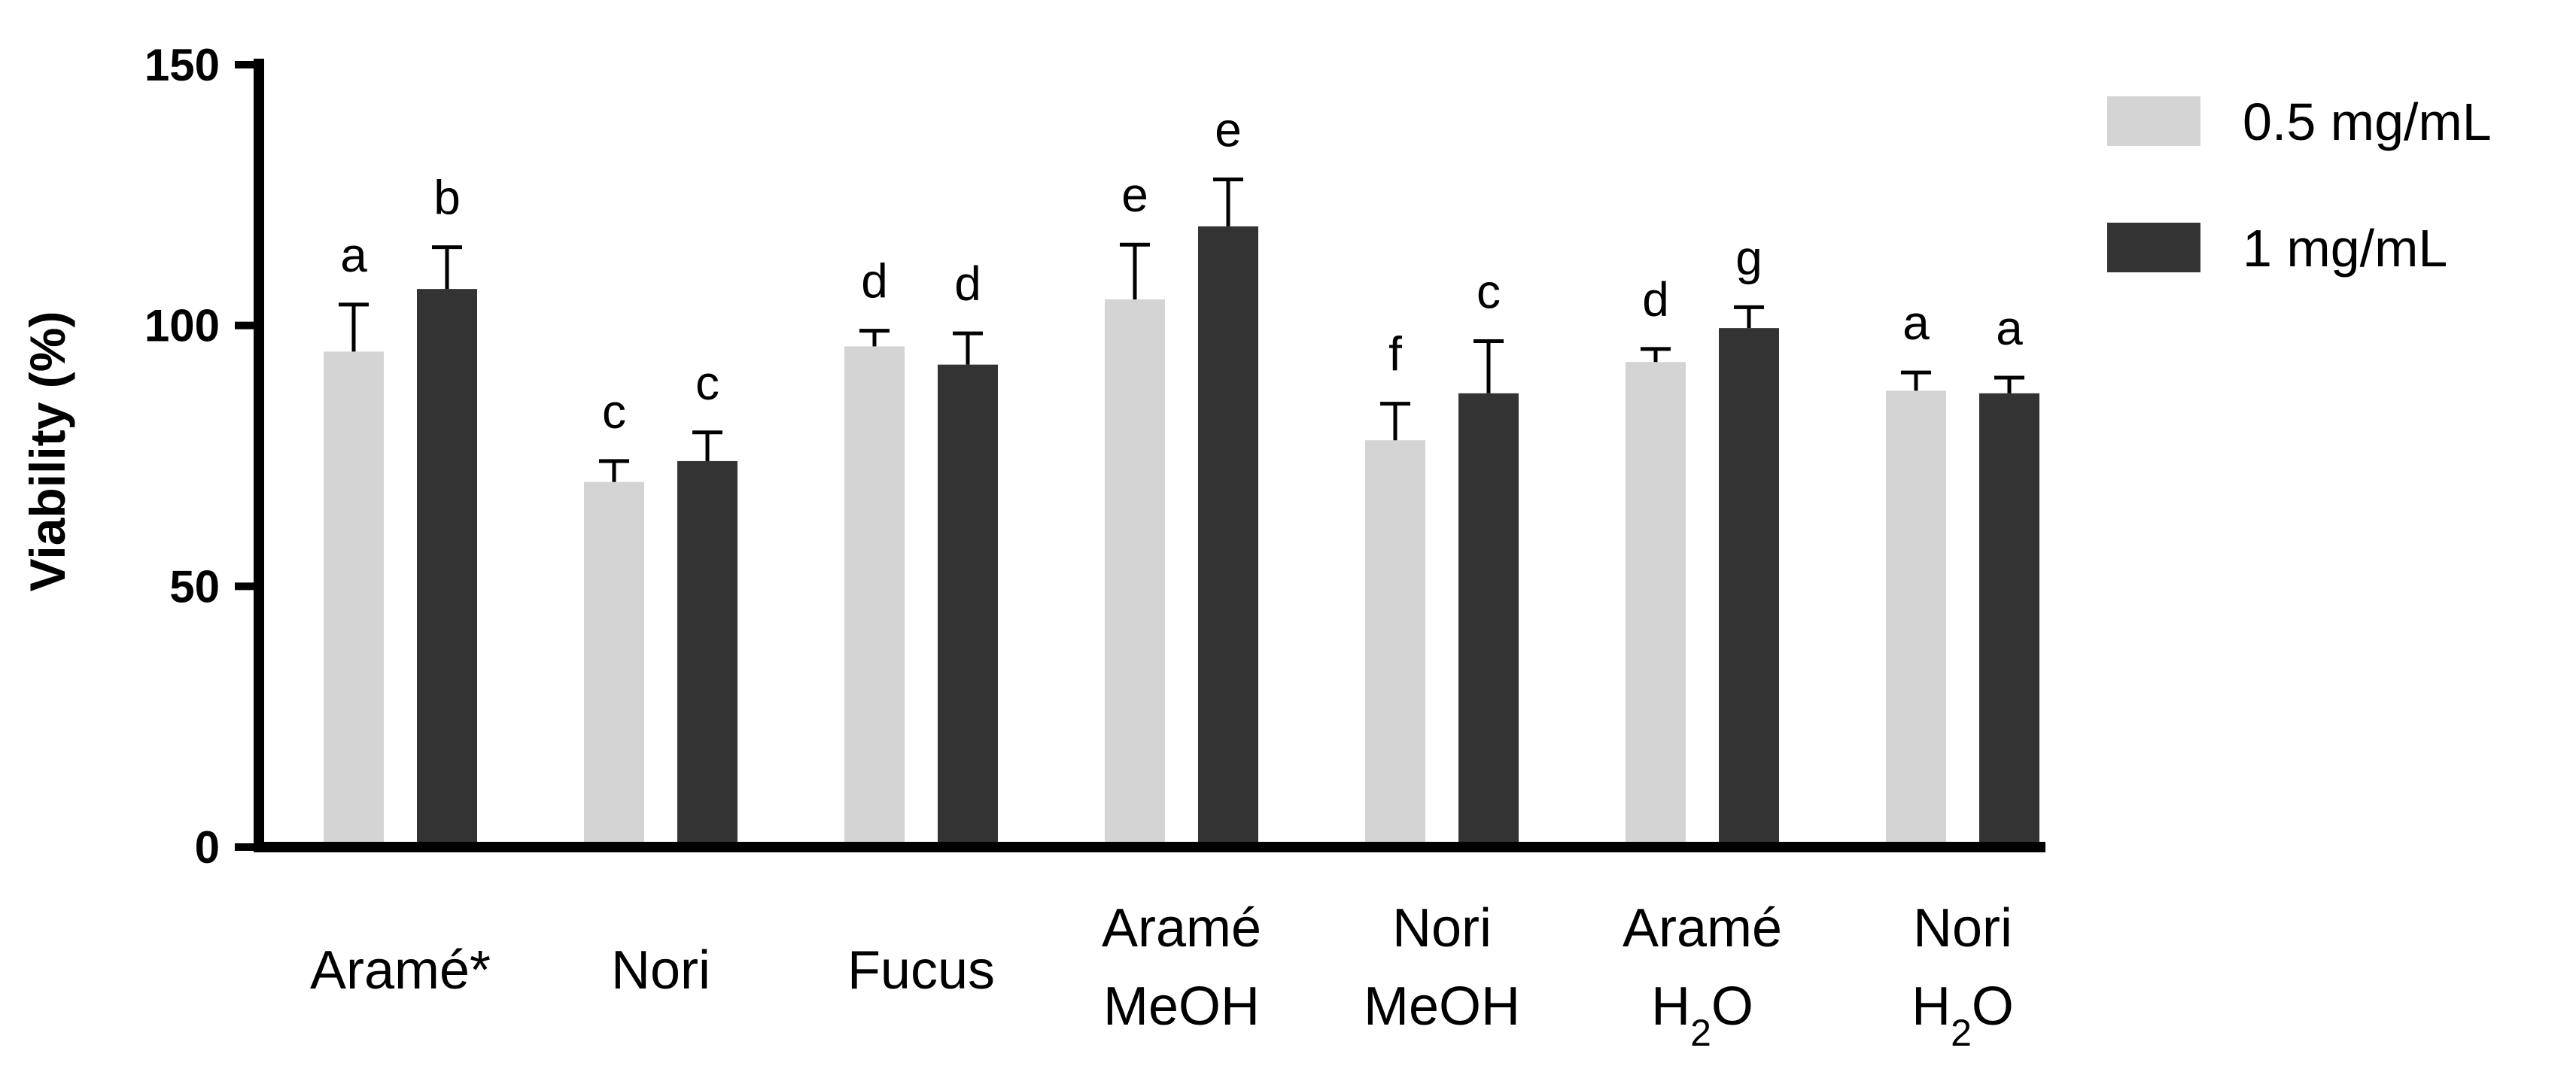 The height and width of the screenshot is (1069, 2576). Describe the element at coordinates (921, 970) in the screenshot. I see `category-label: Fucus` at that location.